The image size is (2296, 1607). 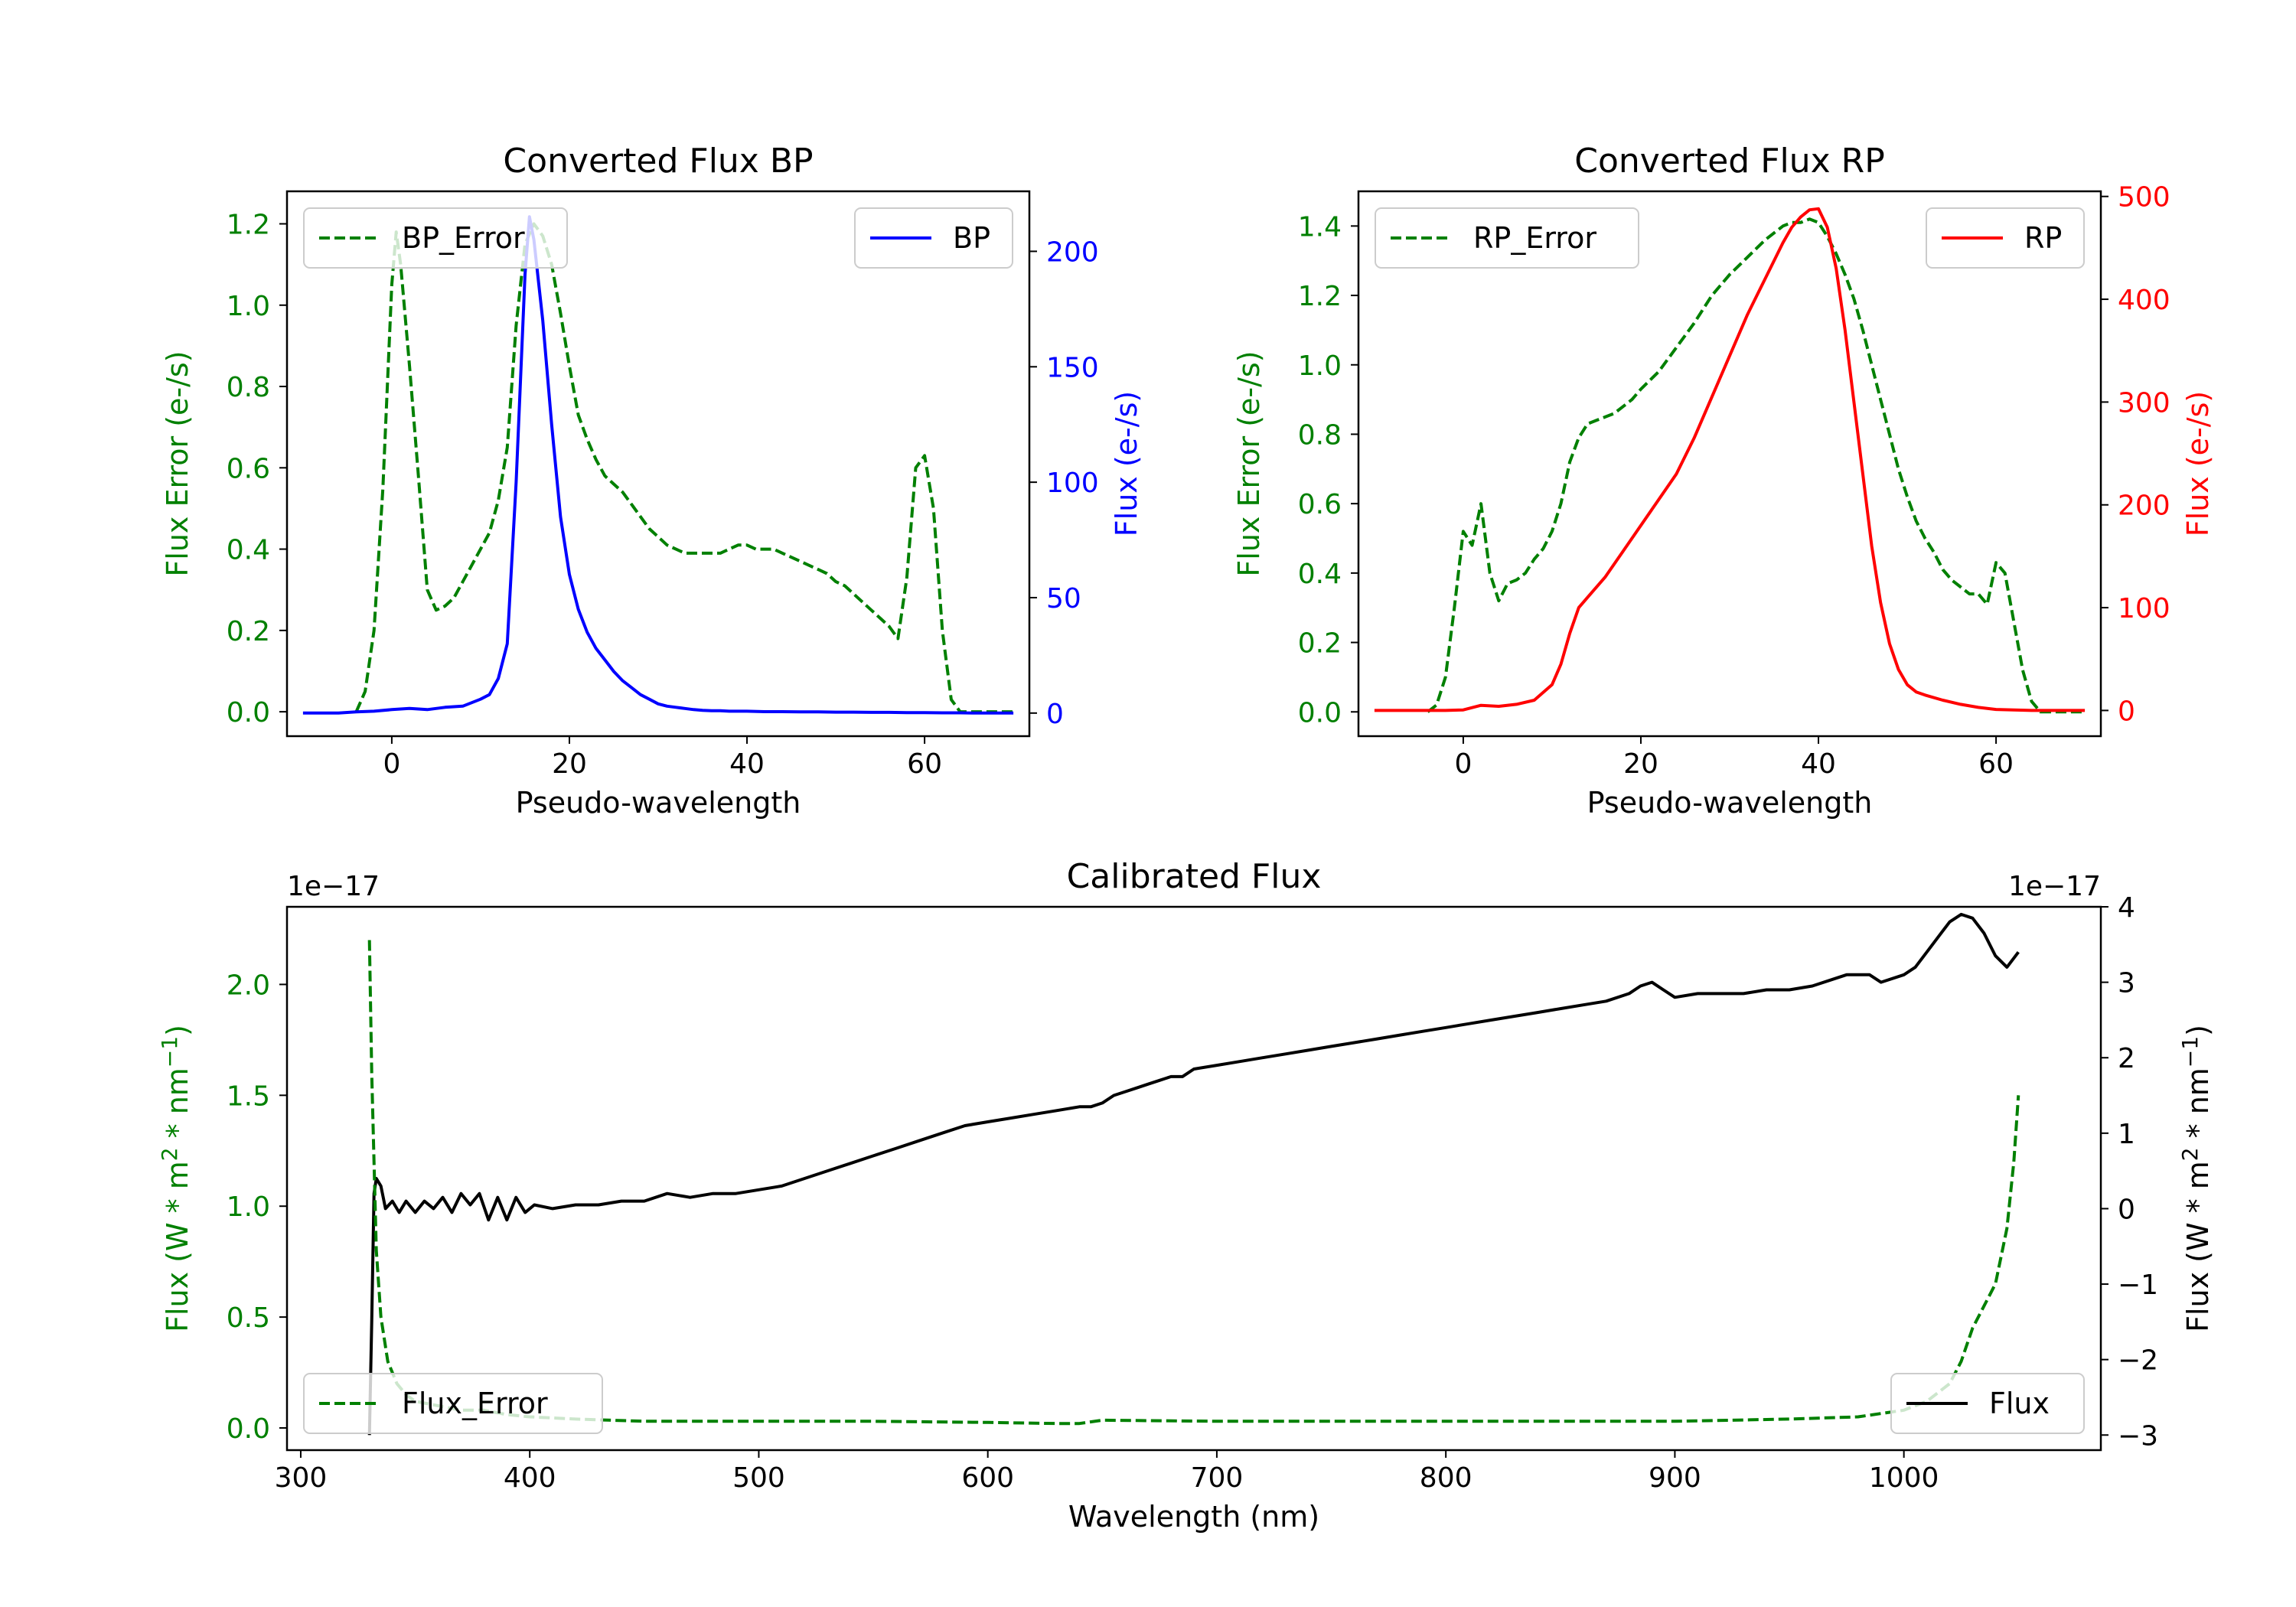 I want to click on axis-label-part: 2, so click(x=2190, y=1154).